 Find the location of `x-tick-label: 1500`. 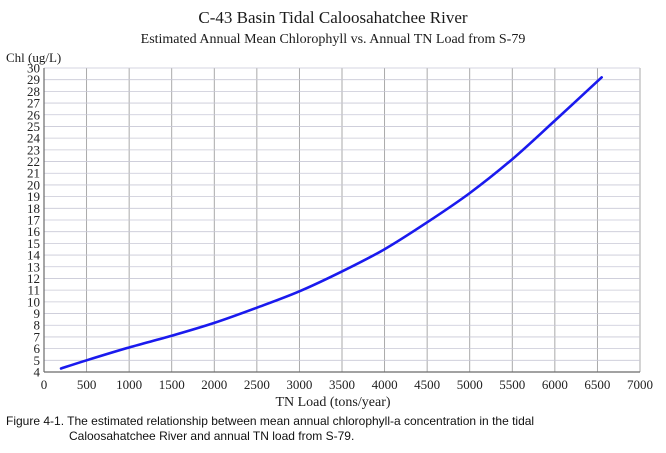

x-tick-label: 1500 is located at coordinates (172, 384).